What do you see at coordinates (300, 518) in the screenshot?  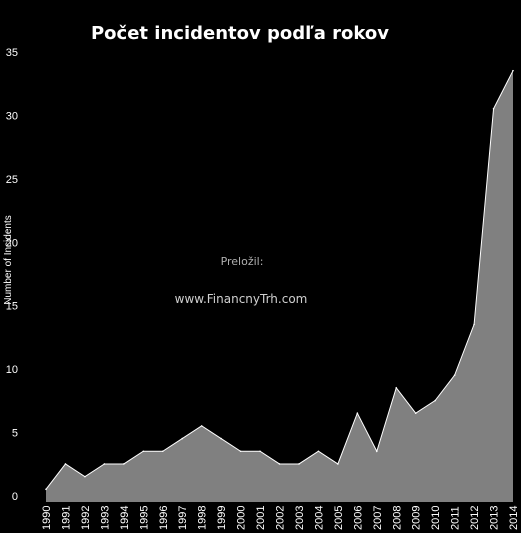 I see `x-tick-label: 2003` at bounding box center [300, 518].